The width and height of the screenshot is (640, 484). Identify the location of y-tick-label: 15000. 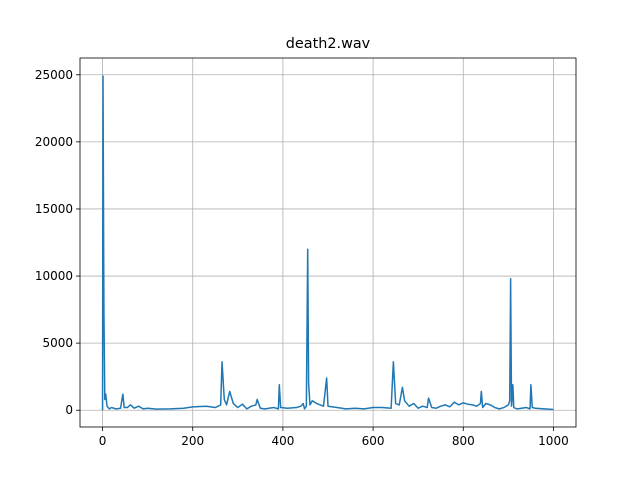
(54, 209).